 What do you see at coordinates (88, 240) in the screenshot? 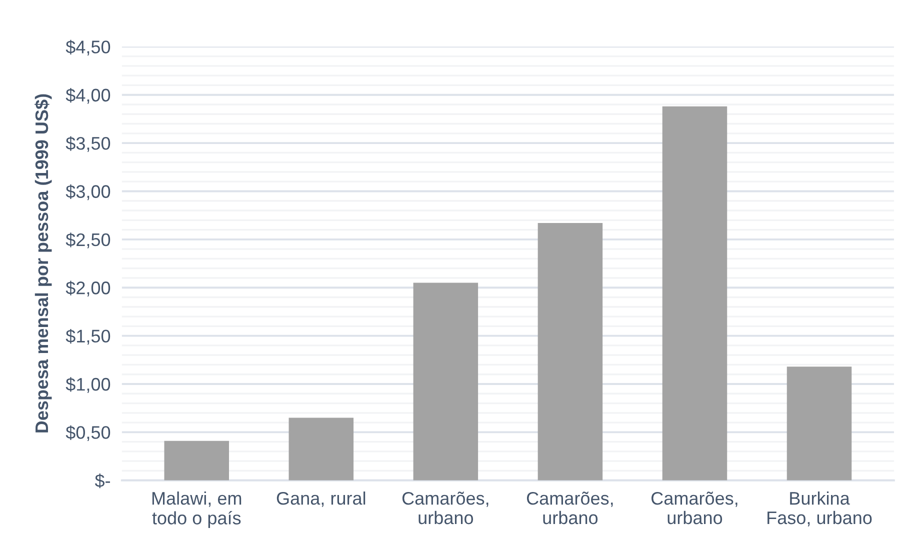
I see `y-tick-label: $2,50` at bounding box center [88, 240].